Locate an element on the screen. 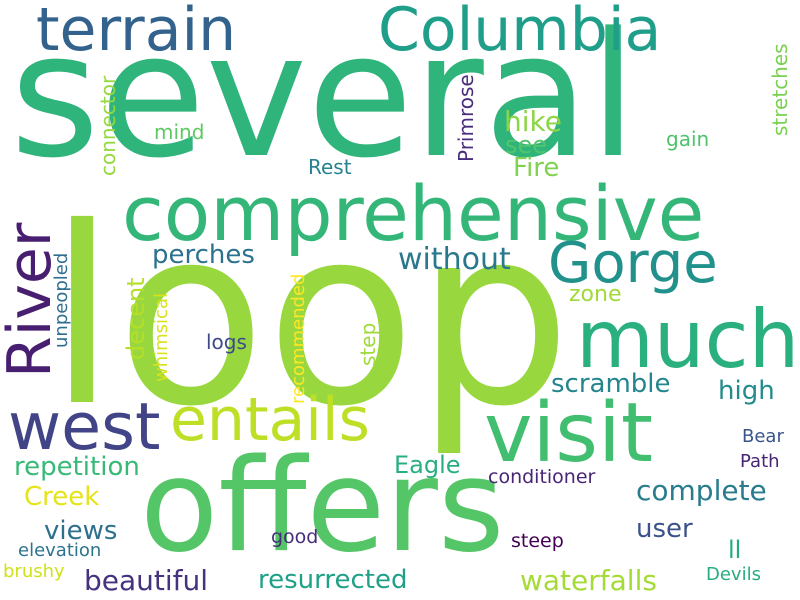  word-high: high is located at coordinates (746, 391).